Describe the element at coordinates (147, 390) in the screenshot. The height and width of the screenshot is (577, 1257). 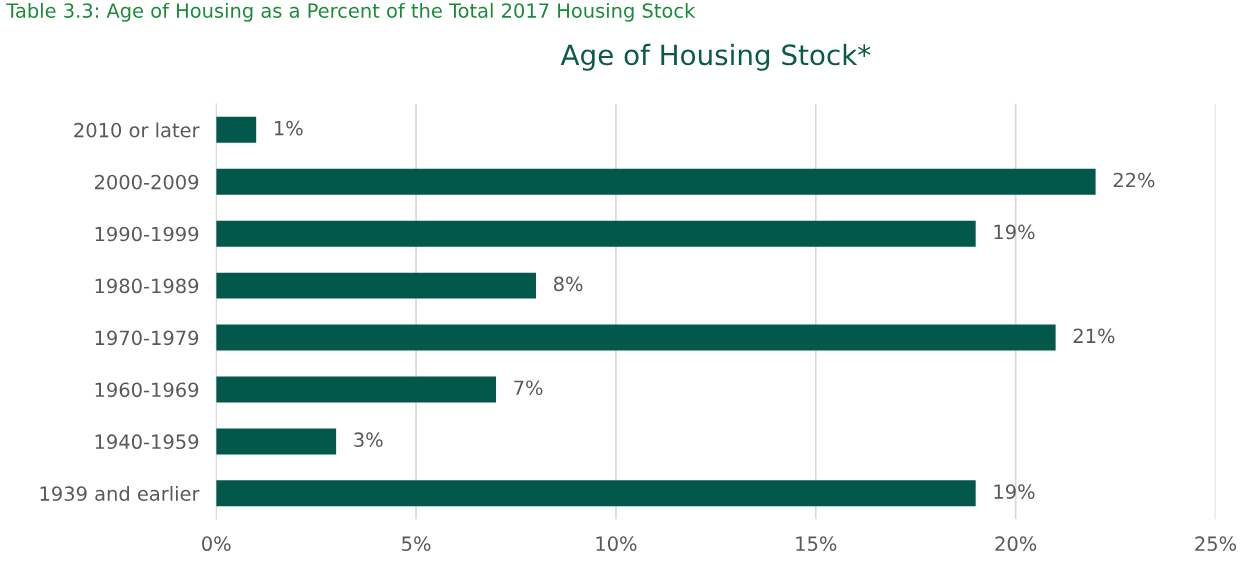
I see `y-tick-label: 1960-1969` at that location.